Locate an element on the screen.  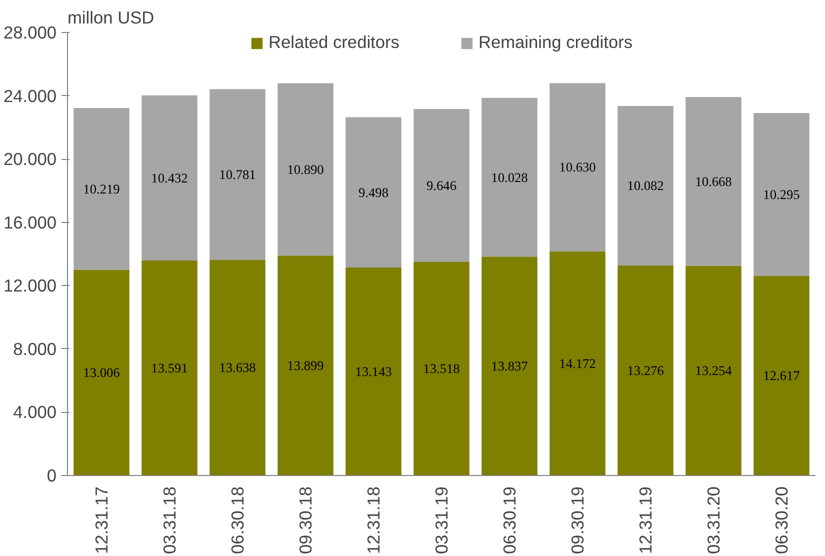
data-label: 10.082 is located at coordinates (645, 186).